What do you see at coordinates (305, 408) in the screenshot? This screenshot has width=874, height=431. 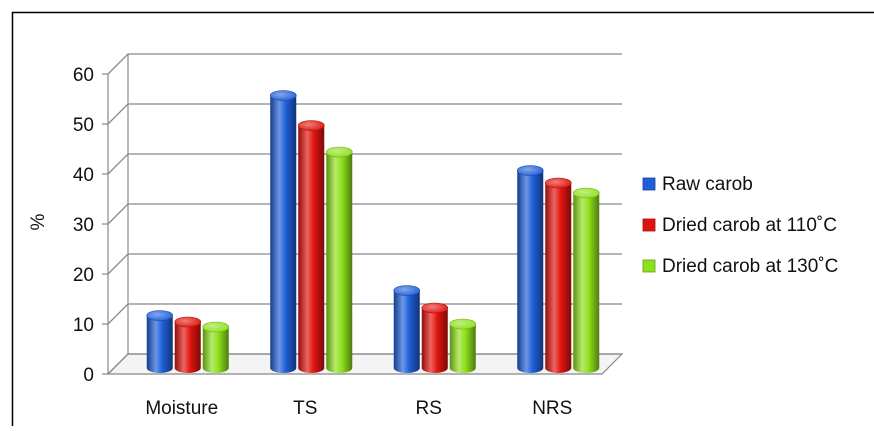 I see `x-tick-label: TS` at bounding box center [305, 408].